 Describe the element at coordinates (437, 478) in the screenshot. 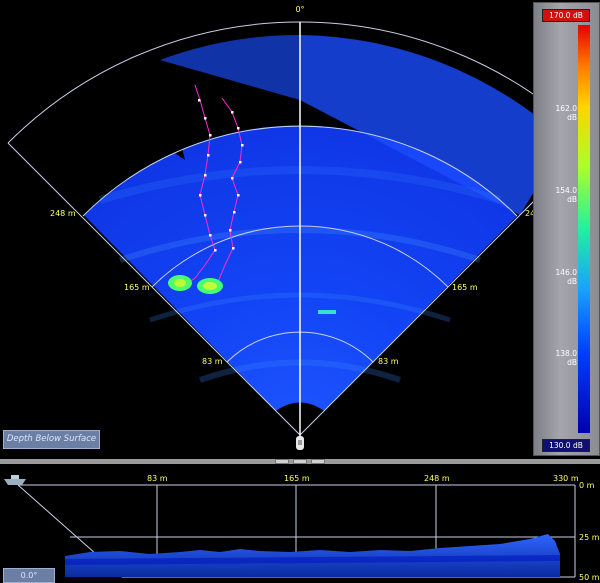

I see `profile-x-tick: 248 m` at that location.